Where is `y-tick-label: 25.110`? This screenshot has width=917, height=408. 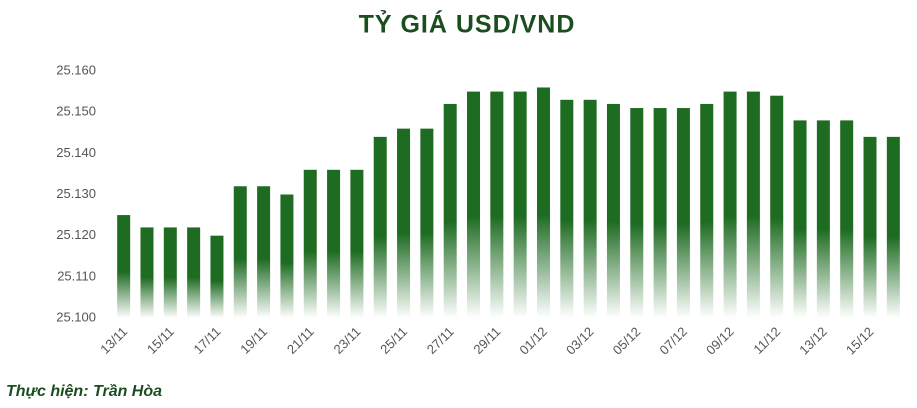
y-tick-label: 25.110 is located at coordinates (76, 275).